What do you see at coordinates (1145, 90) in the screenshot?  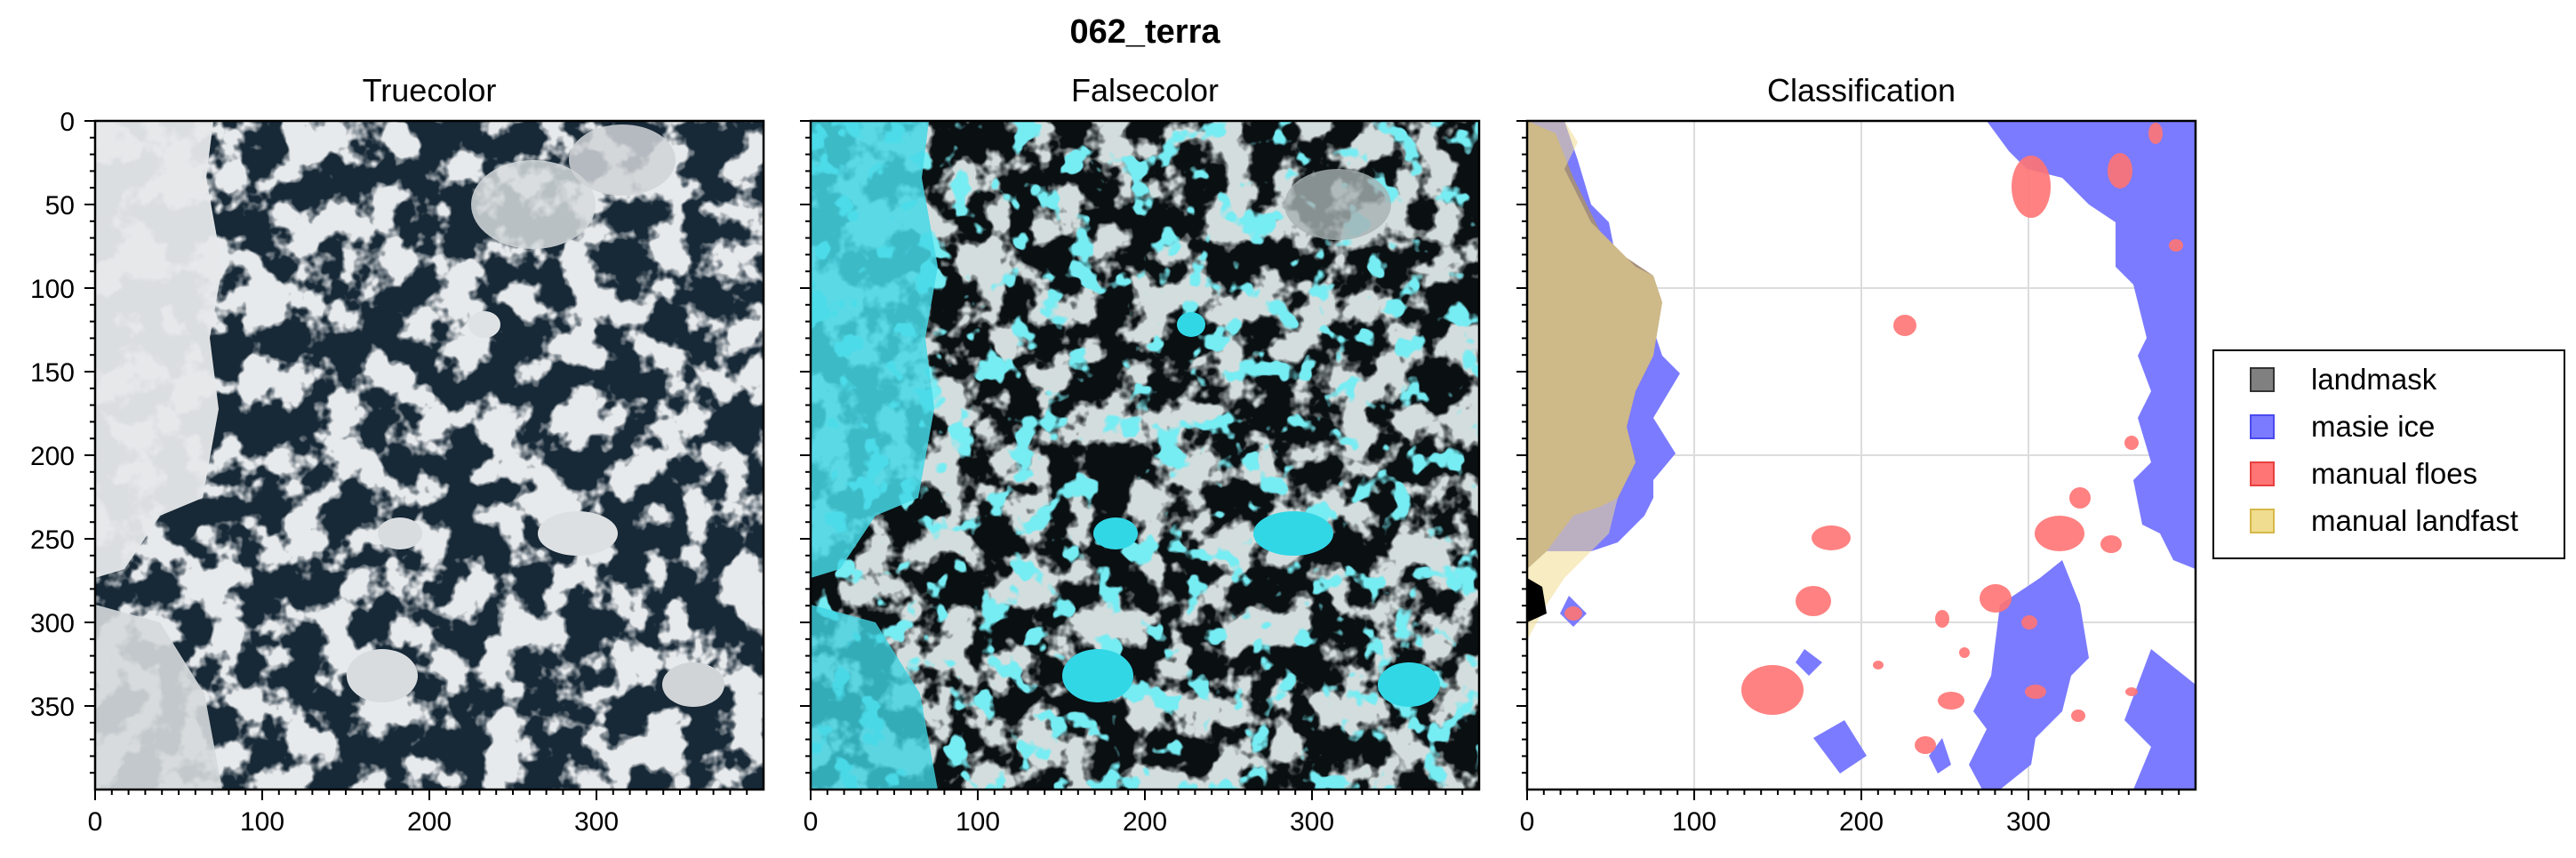 I see `panel-title-falsecolor: Falsecolor` at bounding box center [1145, 90].